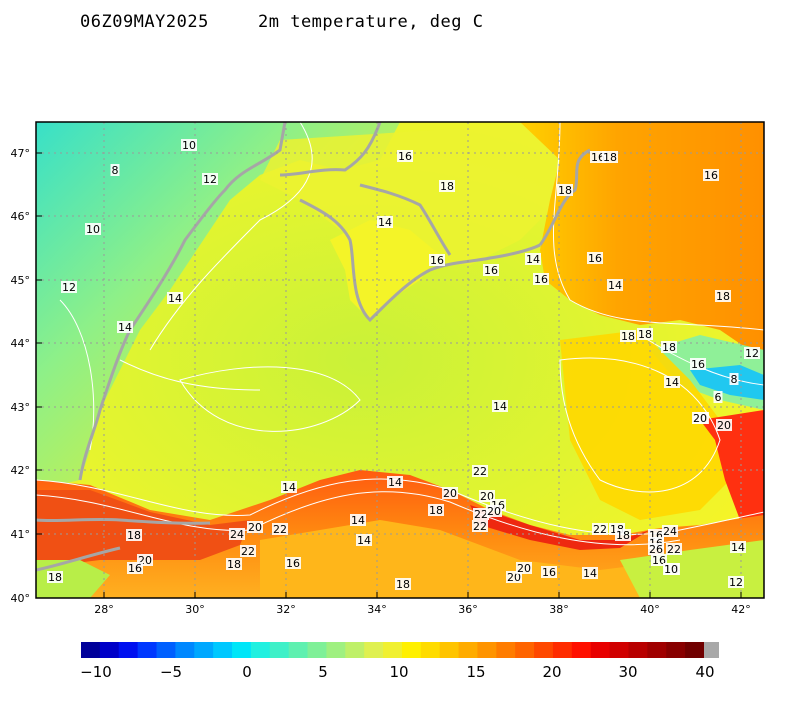 This screenshot has height=720, width=800. What do you see at coordinates (397, 672) in the screenshot?
I see `colorbar-ticks: −10 −5 0 5 10 15 20 30 40` at bounding box center [397, 672].